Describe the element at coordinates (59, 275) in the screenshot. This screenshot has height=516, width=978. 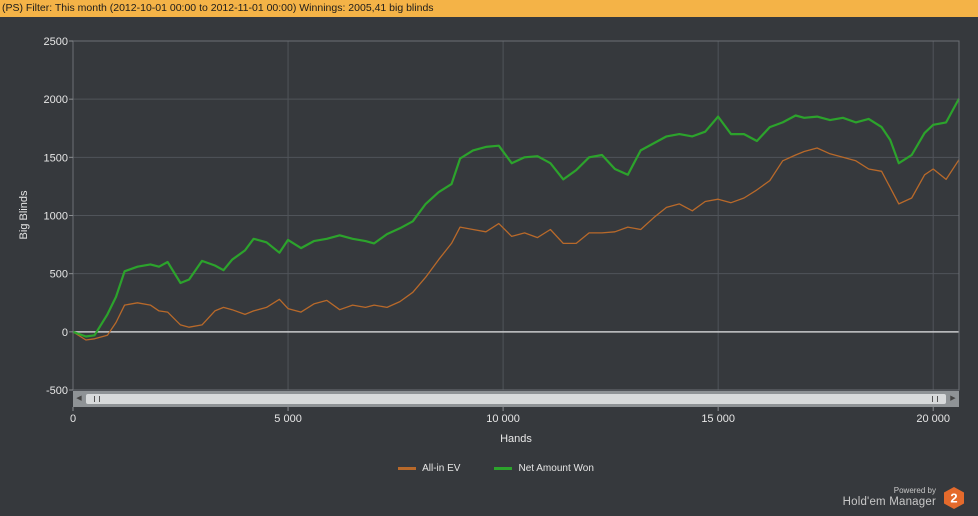
I see `y-tick-label: 500` at that location.